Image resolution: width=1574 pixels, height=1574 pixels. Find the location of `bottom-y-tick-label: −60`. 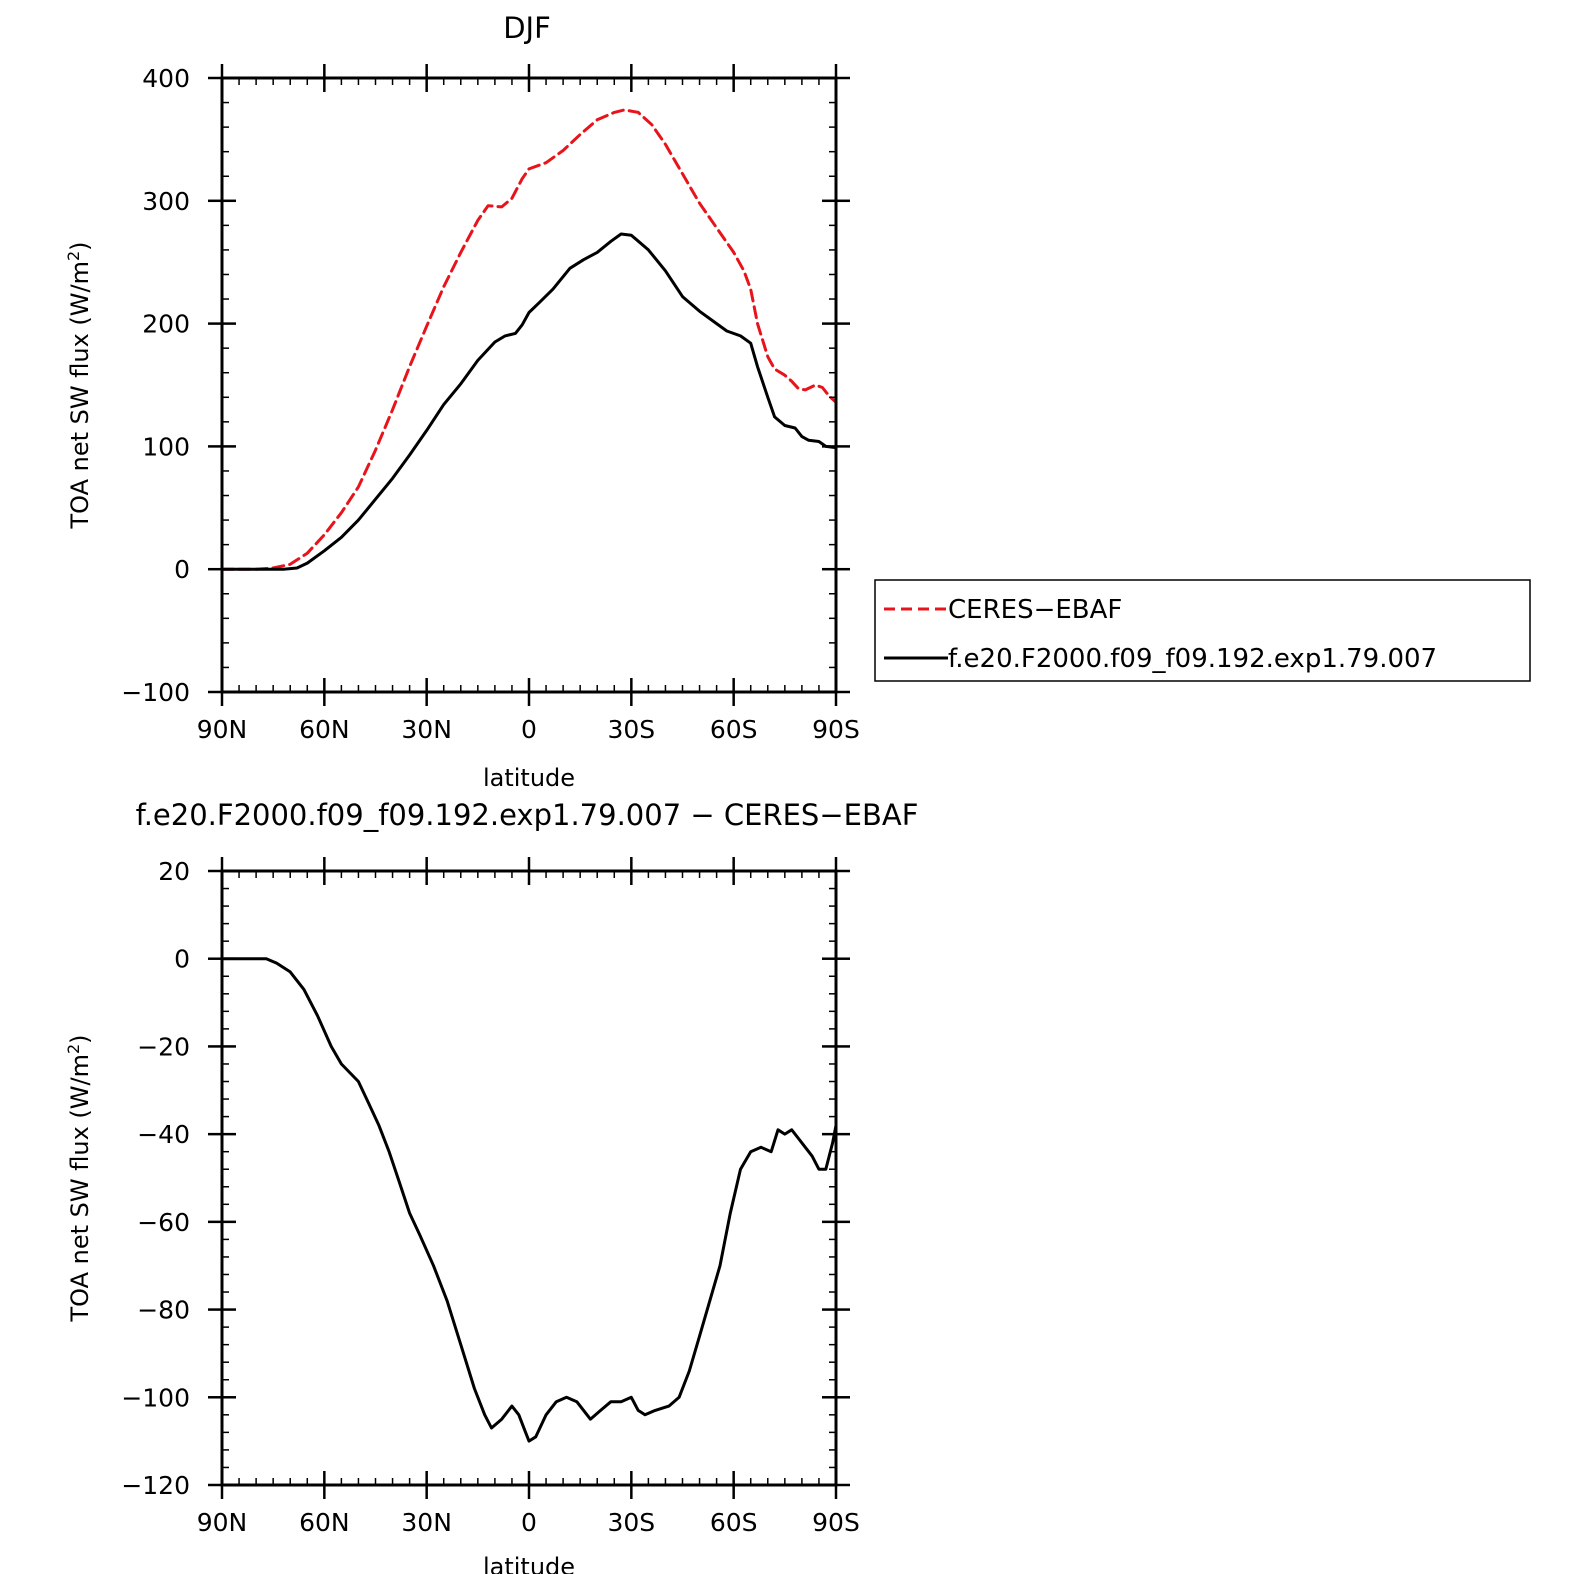

bottom-y-tick-label: −60 is located at coordinates (163, 1222).